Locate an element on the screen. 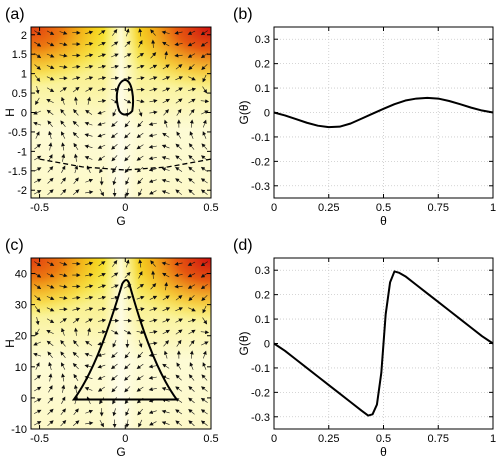 This screenshot has height=462, width=498. y-tick-label: -1 is located at coordinates (22, 152).